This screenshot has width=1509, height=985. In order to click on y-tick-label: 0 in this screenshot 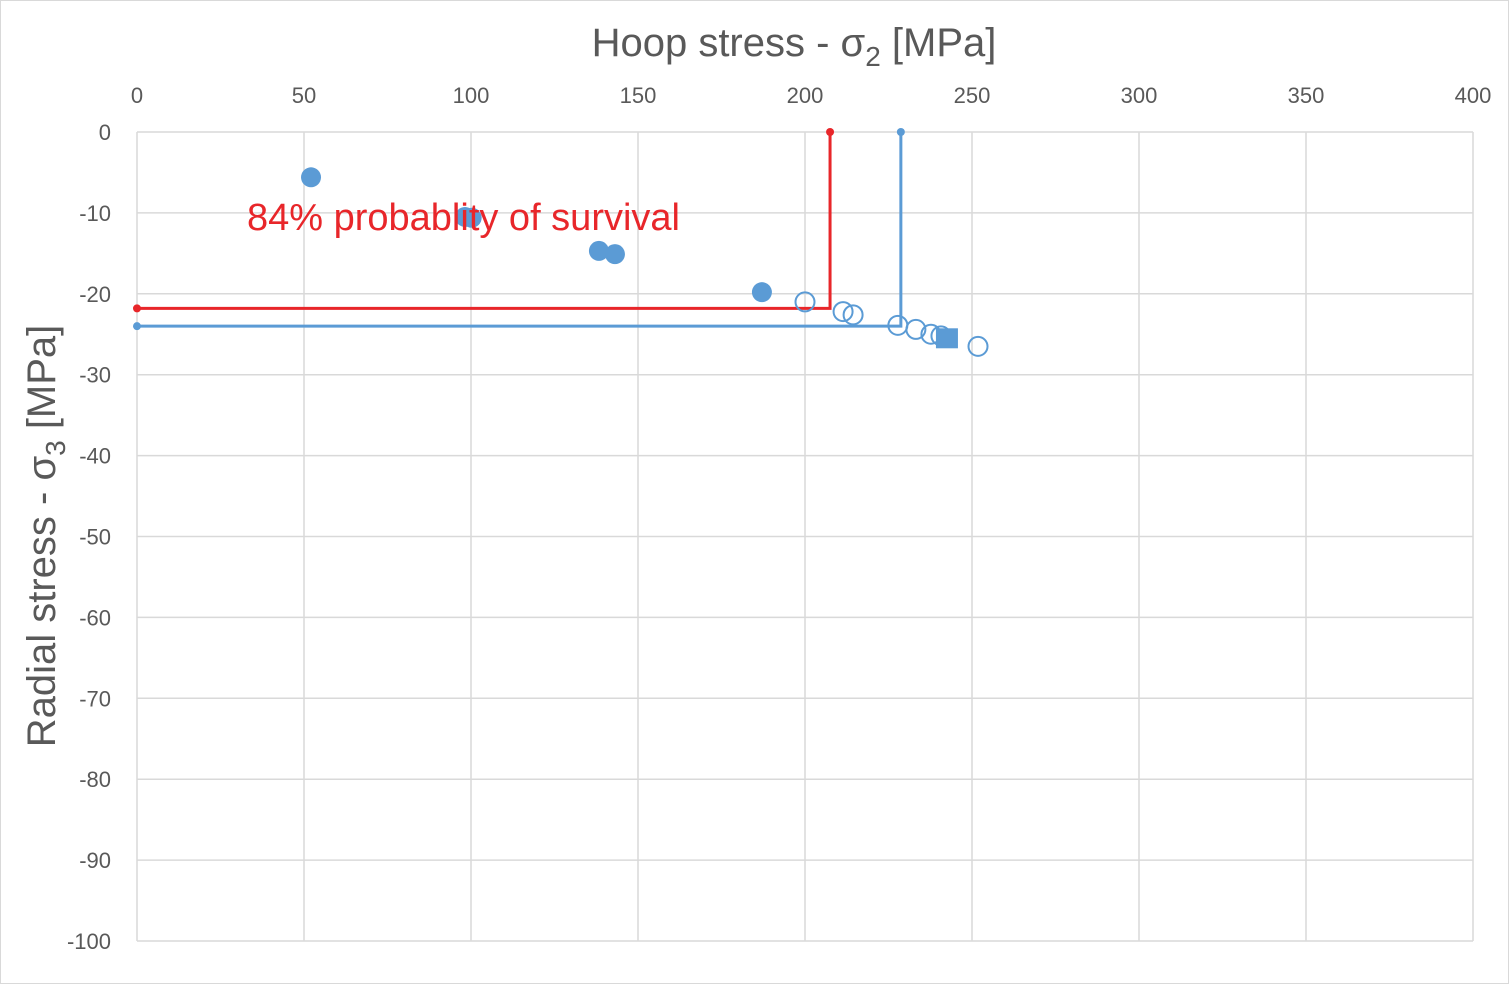, I will do `click(105, 132)`.